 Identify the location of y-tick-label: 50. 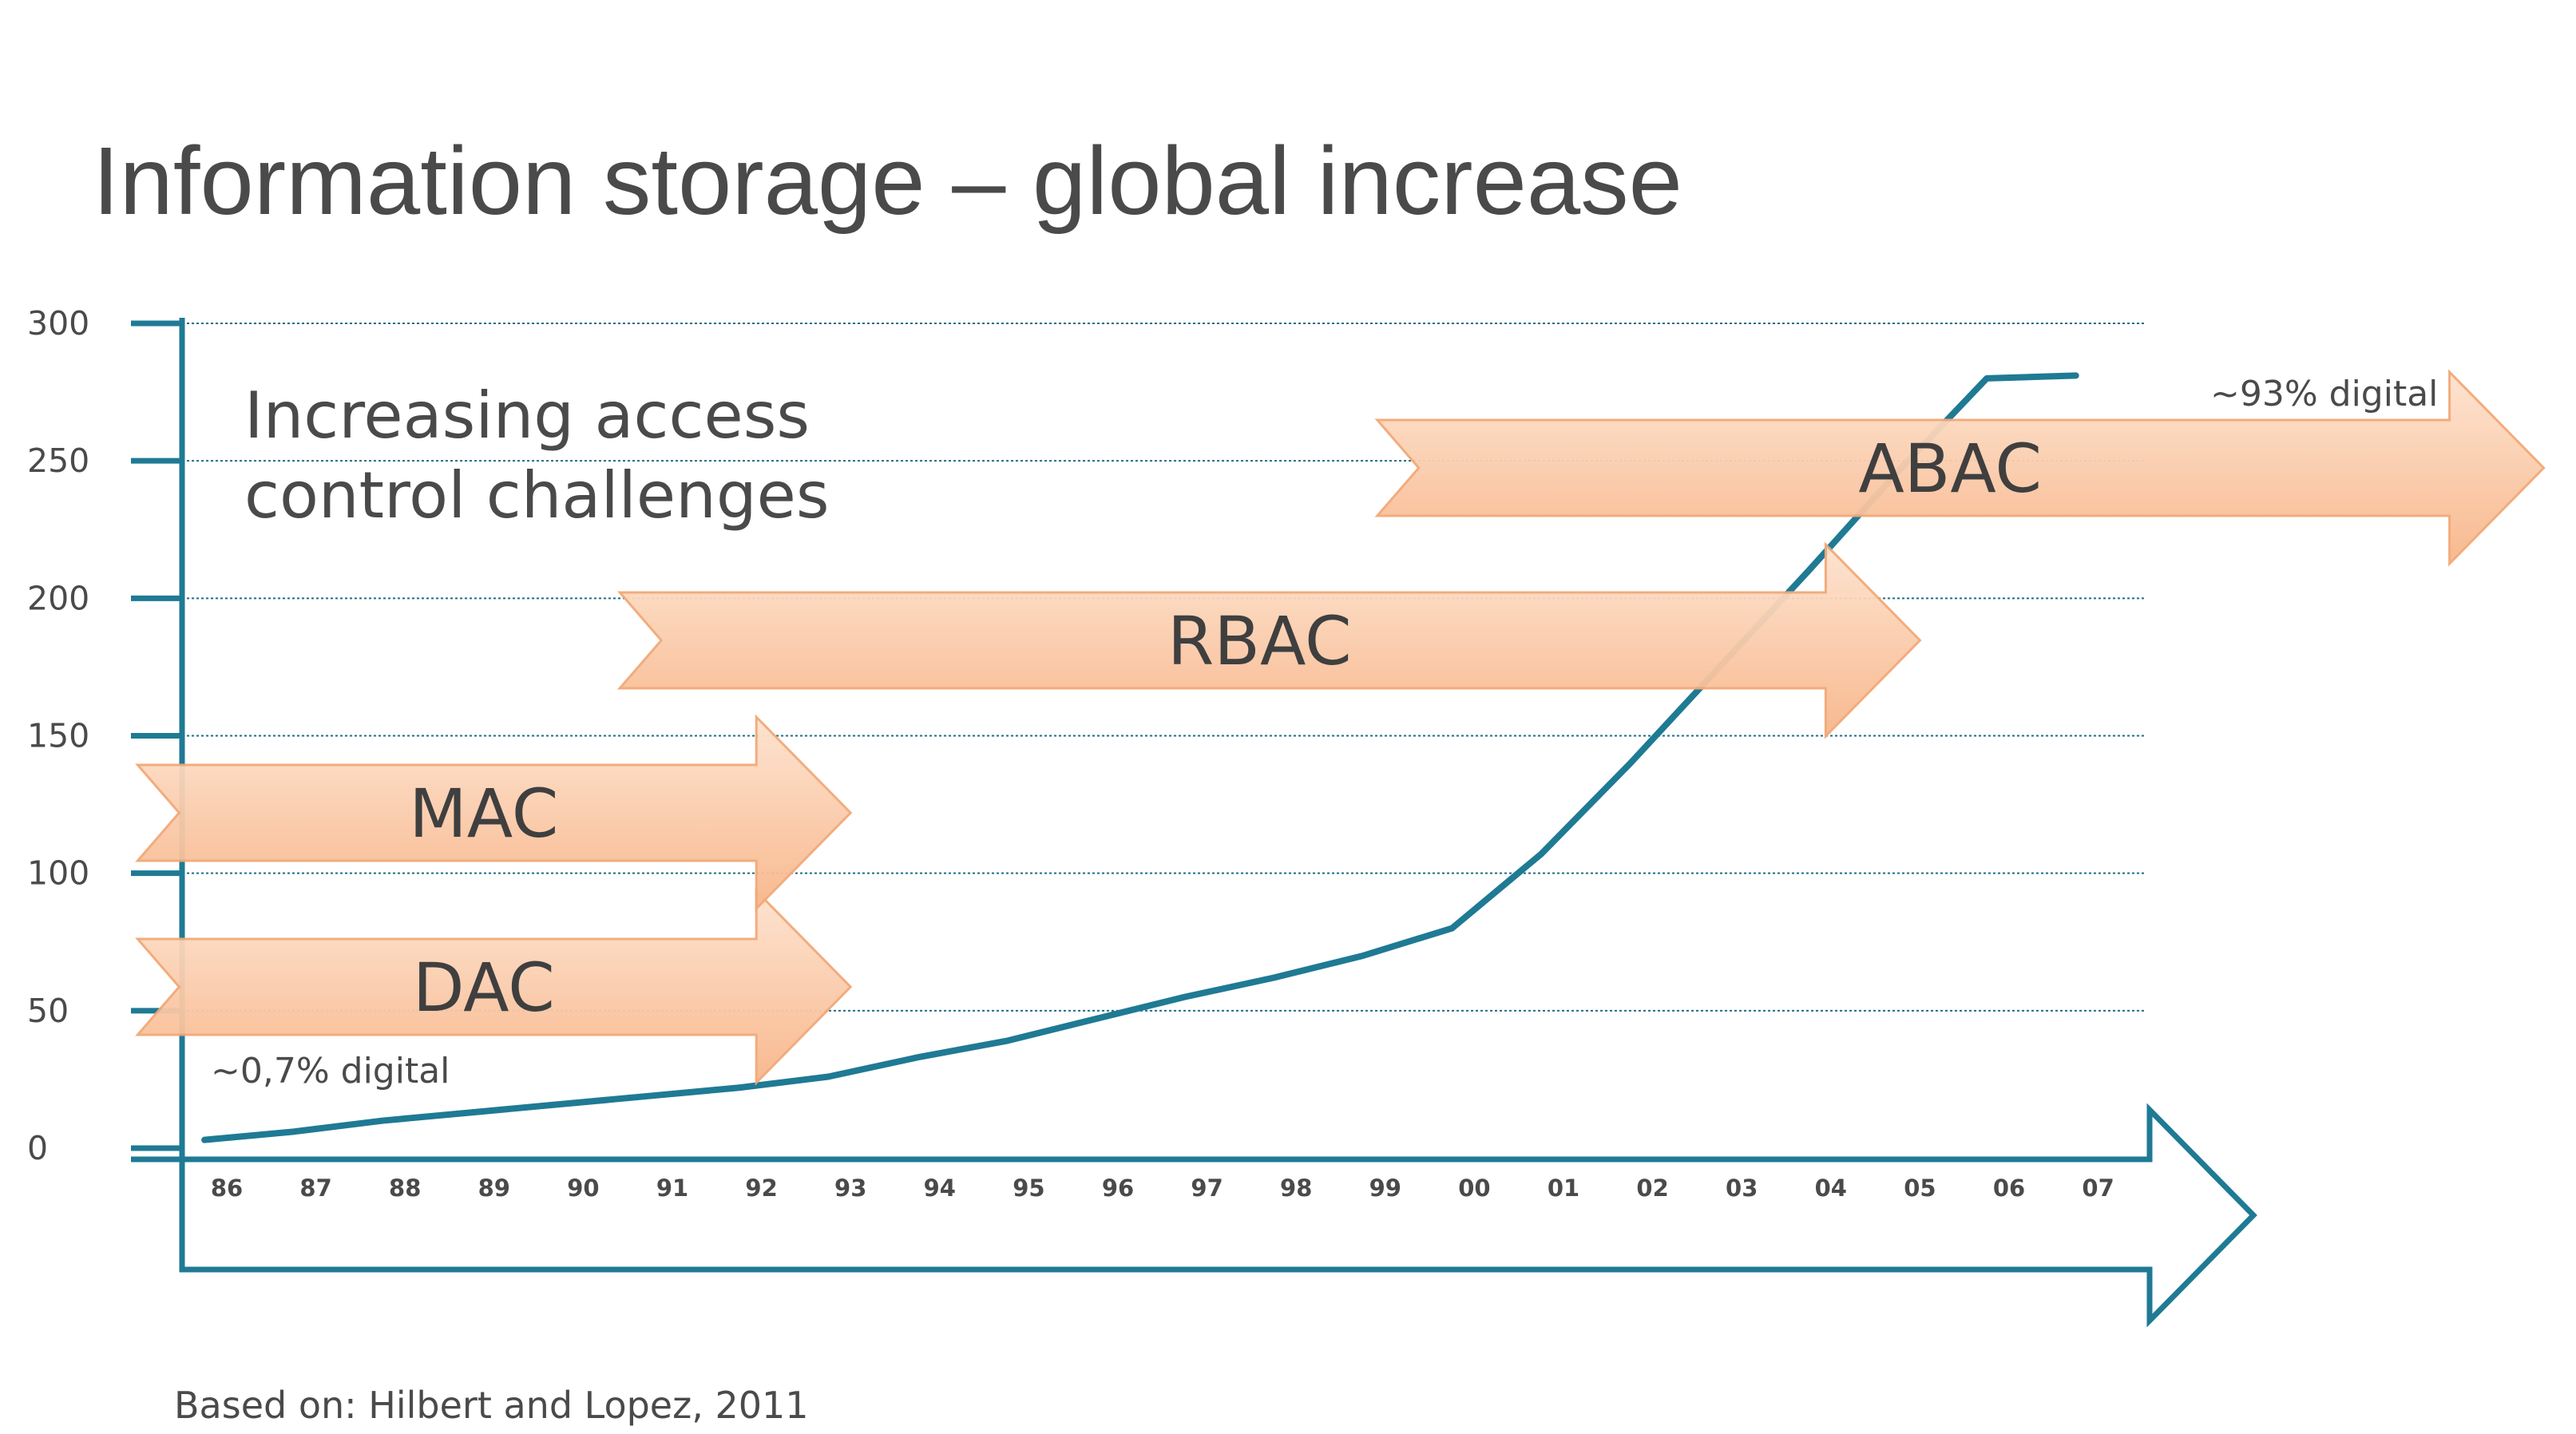
(48, 1011).